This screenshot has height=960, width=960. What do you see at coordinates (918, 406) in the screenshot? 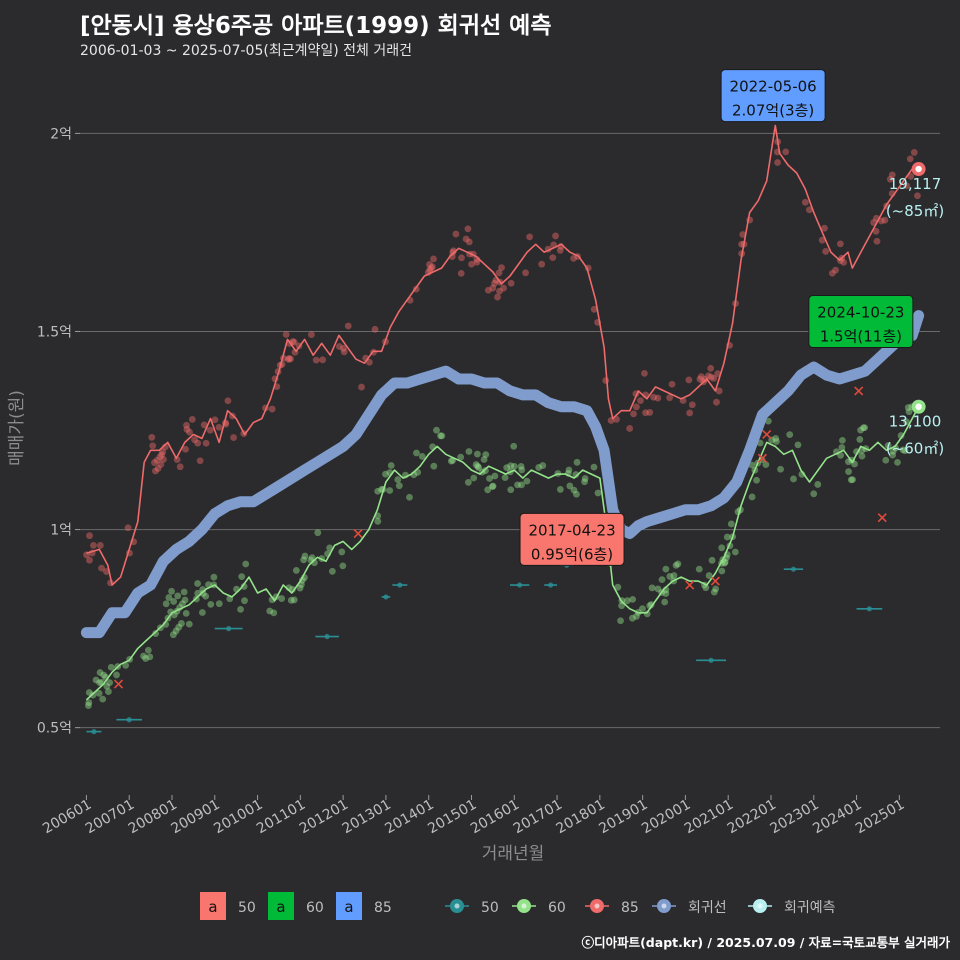
I see `endpoint-60-marker-center` at bounding box center [918, 406].